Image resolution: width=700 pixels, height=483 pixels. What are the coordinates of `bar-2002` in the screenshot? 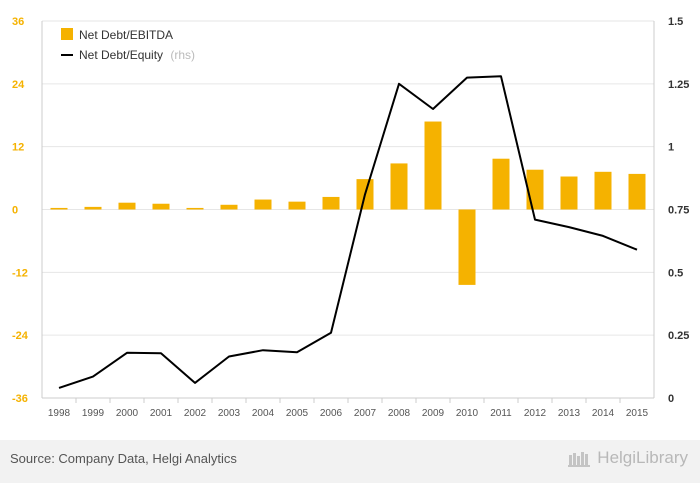 It's located at (195, 208).